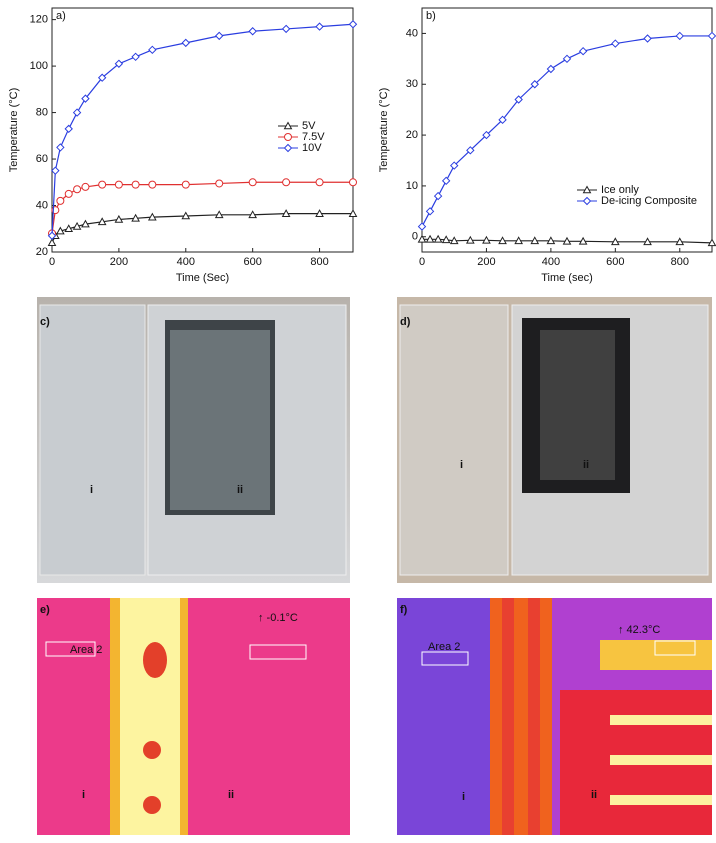 Image resolution: width=716 pixels, height=843 pixels. What do you see at coordinates (639, 630) in the screenshot?
I see `panel-text: ↑ 42.3°C` at bounding box center [639, 630].